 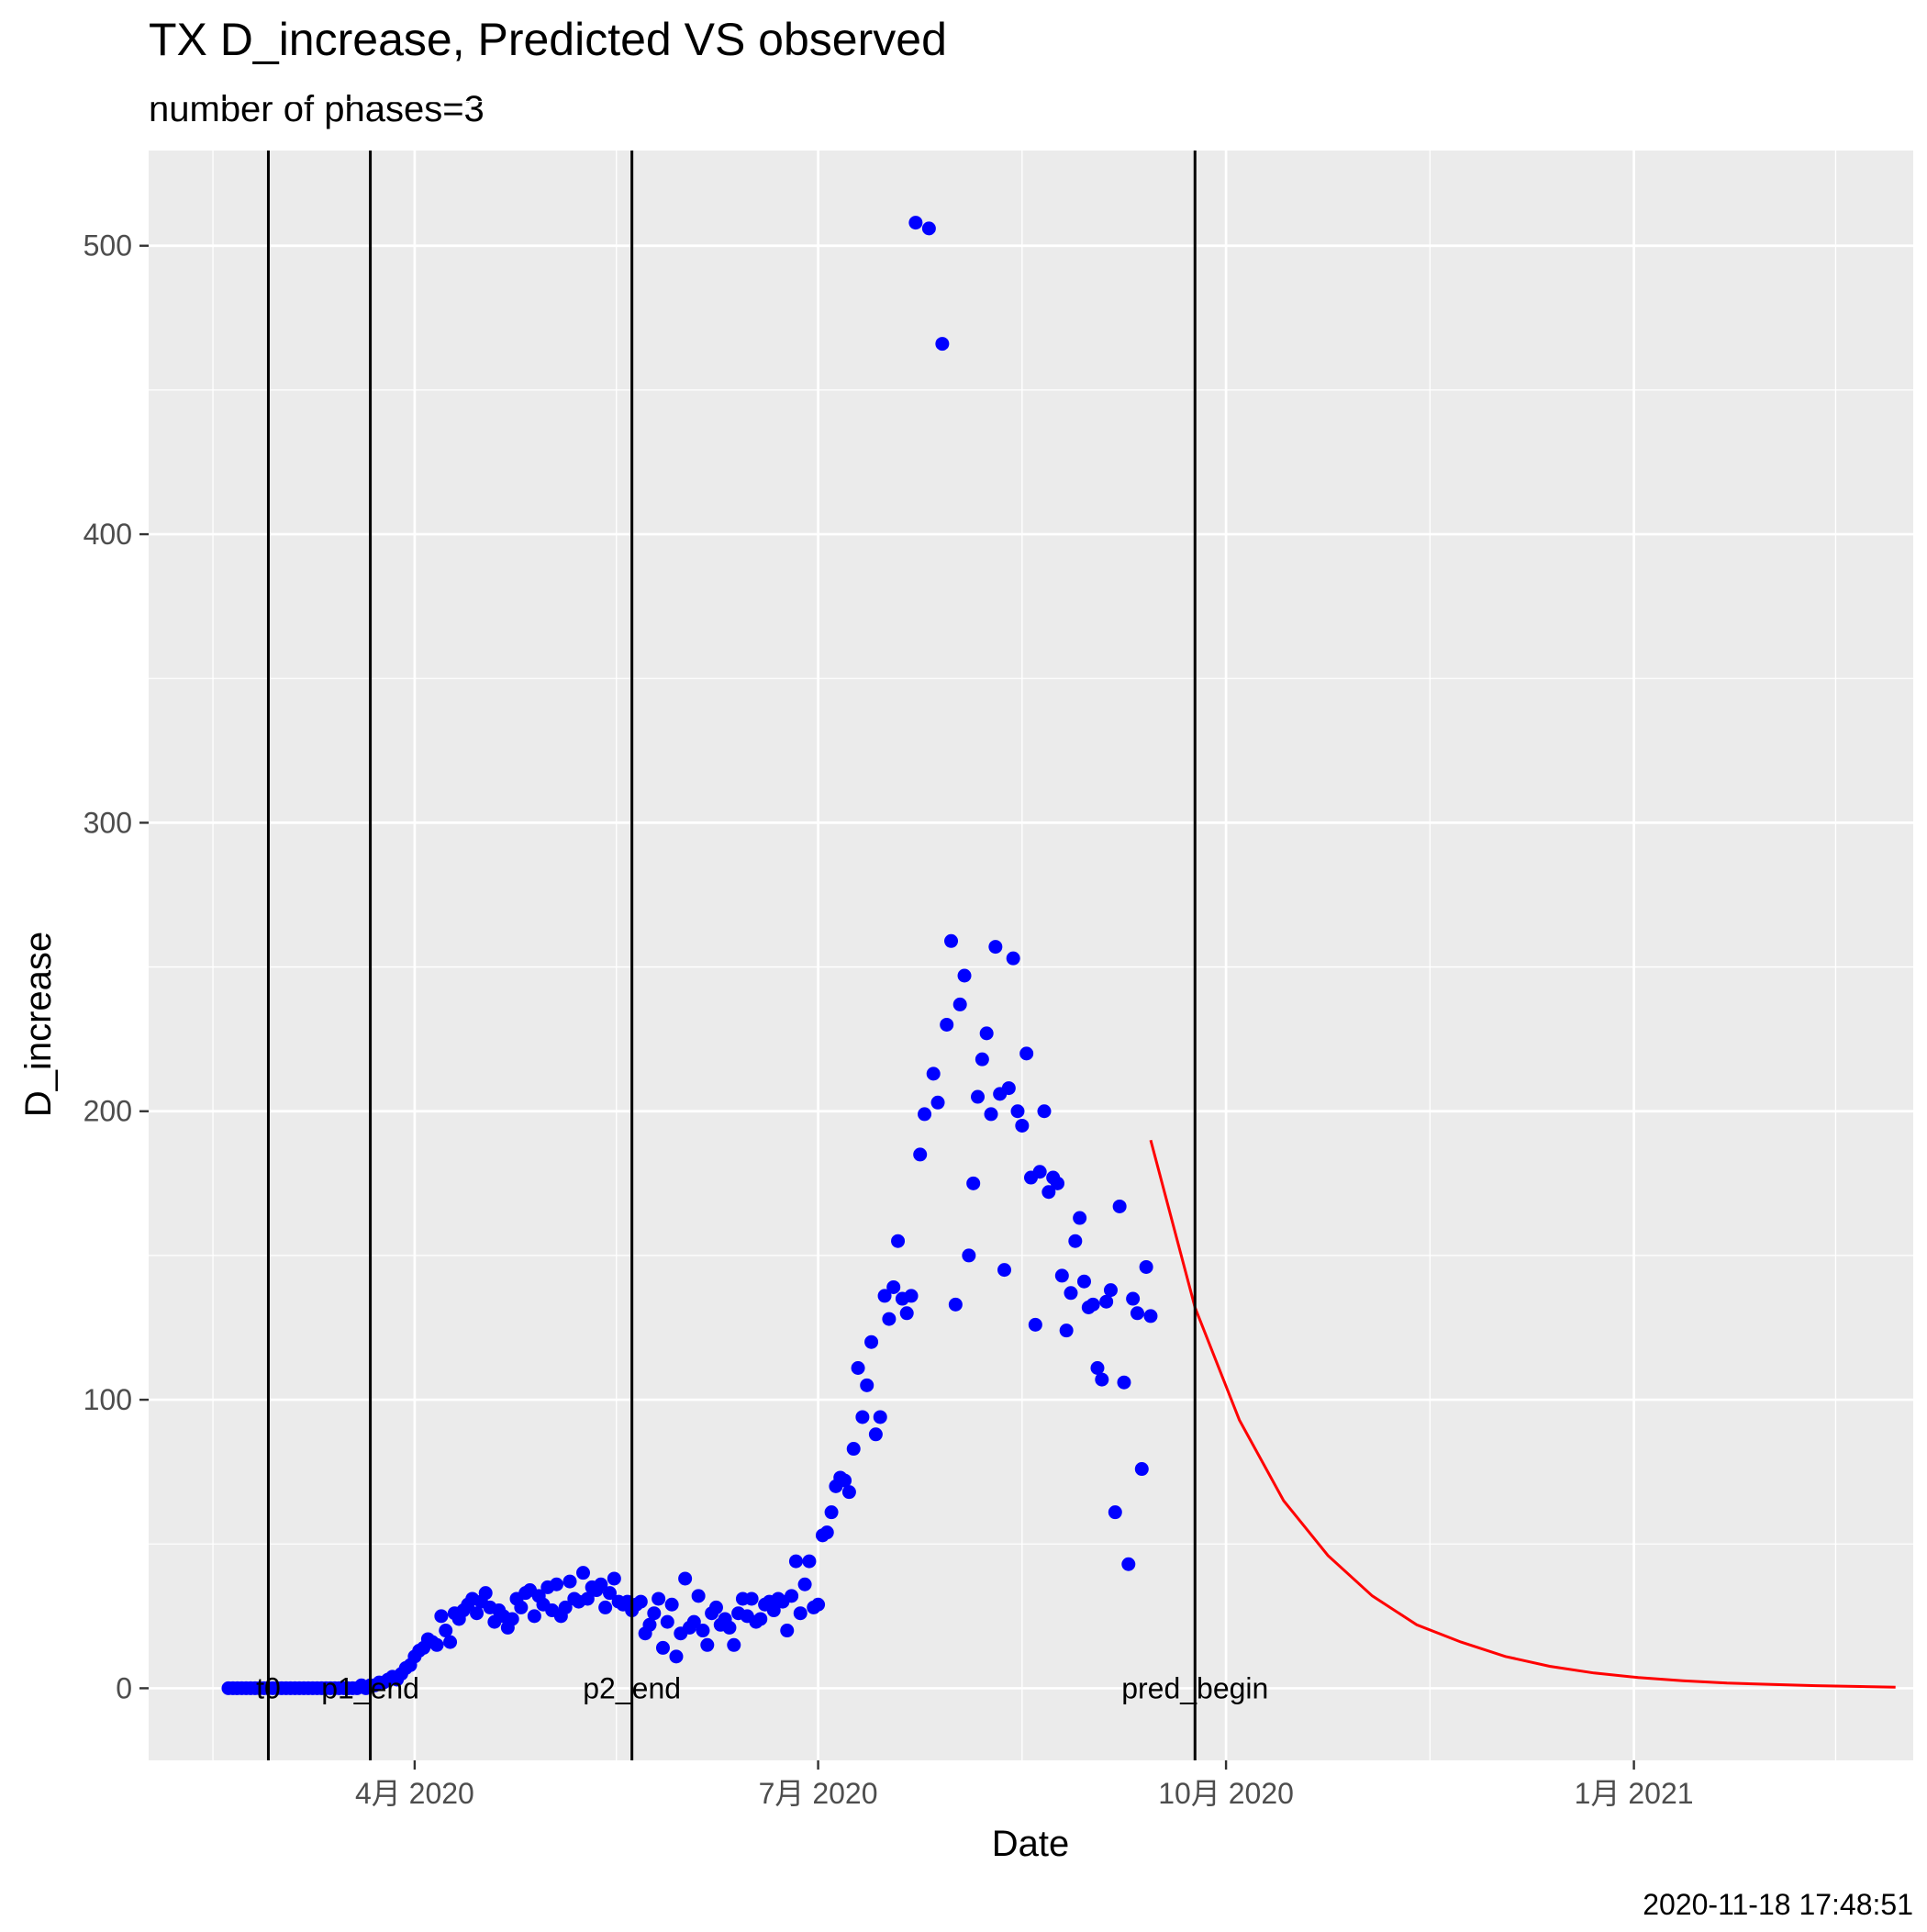 I want to click on chart-title: TX D_increase, Predicted VS observed, so click(x=548, y=39).